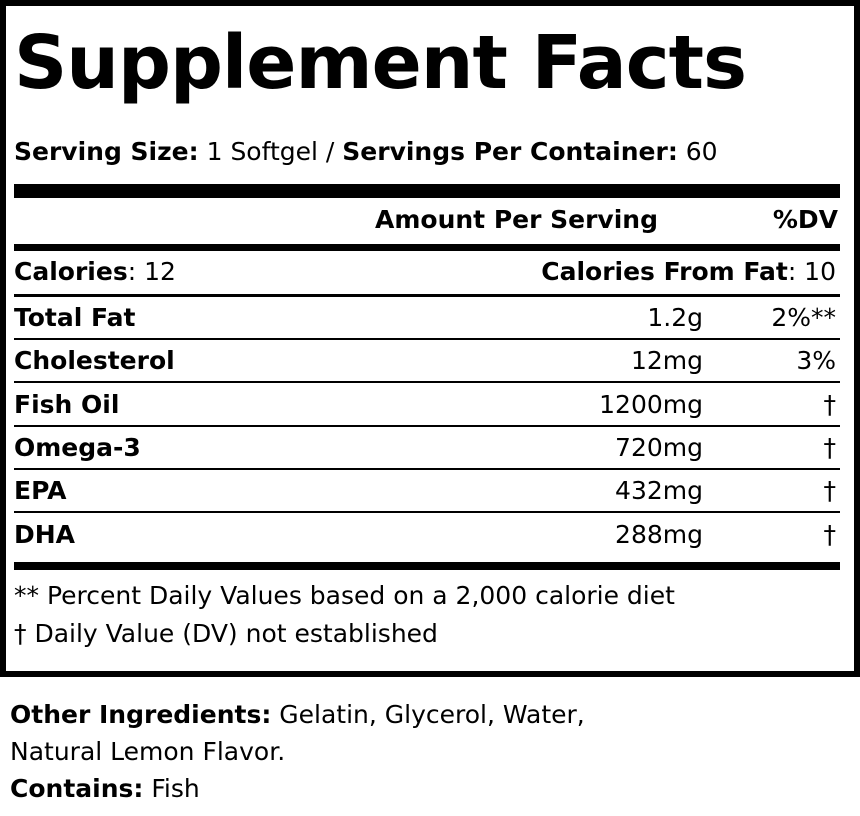 The height and width of the screenshot is (816, 860). What do you see at coordinates (171, 788) in the screenshot?
I see `contains-value: Fish` at bounding box center [171, 788].